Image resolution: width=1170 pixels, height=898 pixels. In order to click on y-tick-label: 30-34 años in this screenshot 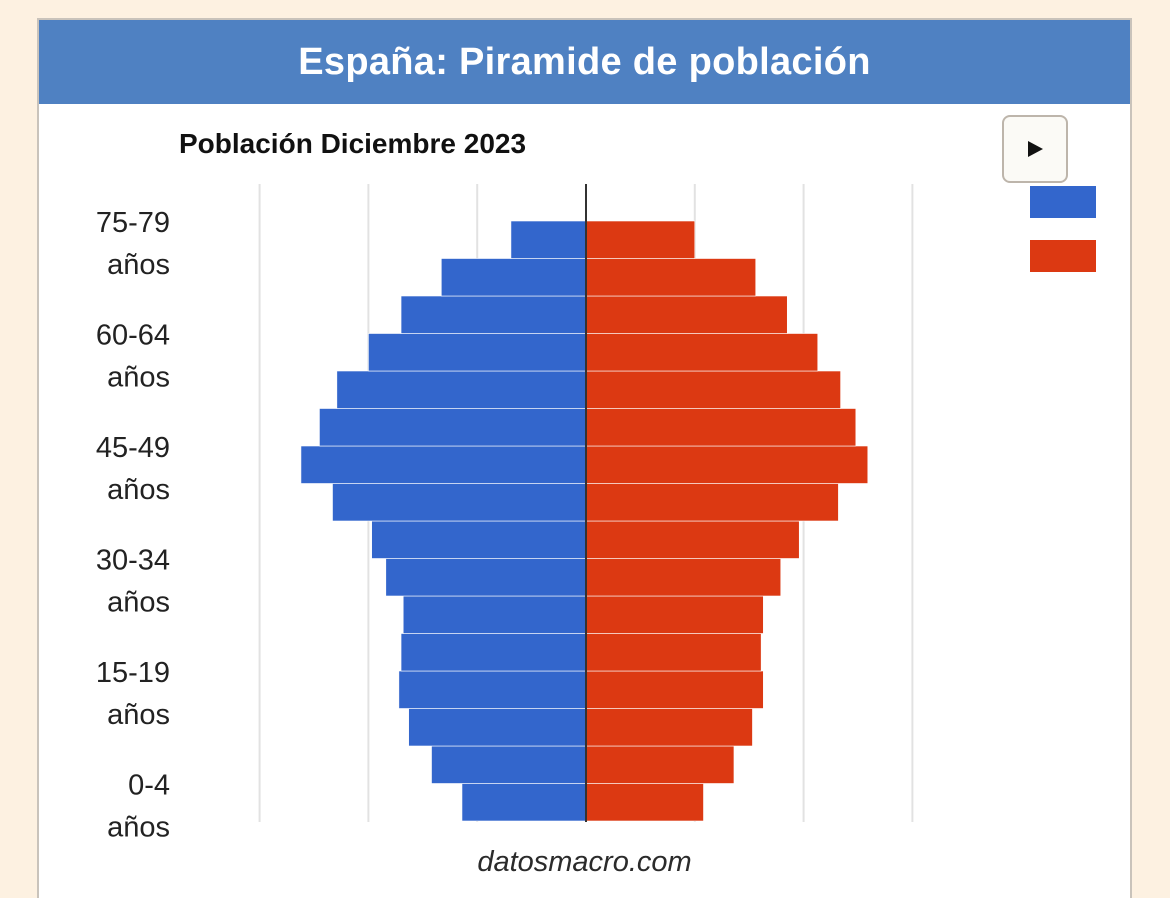, I will do `click(133, 581)`.